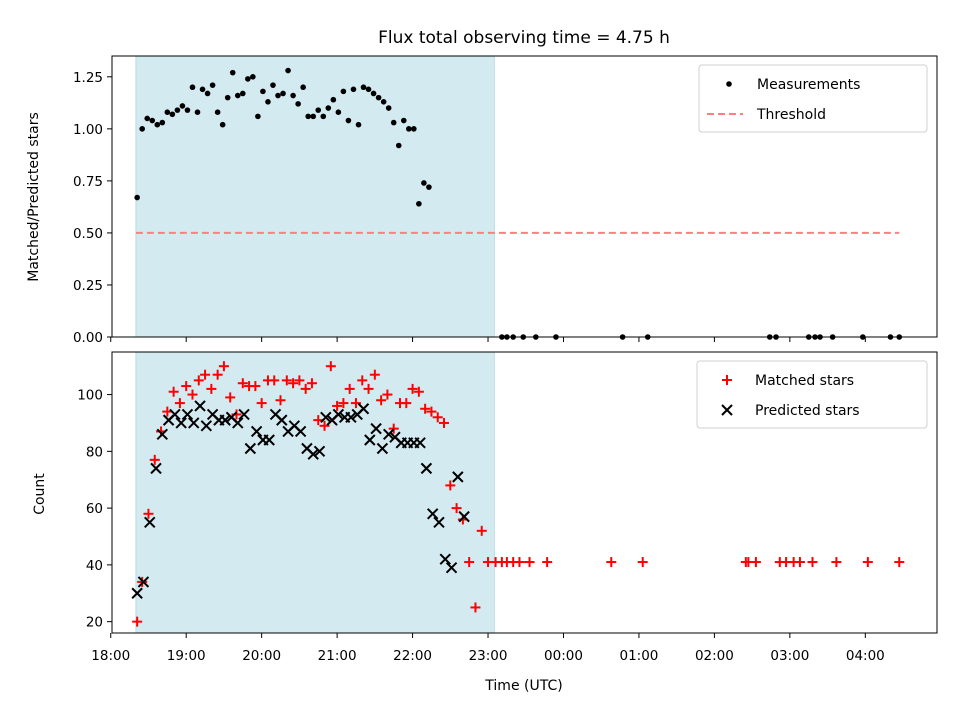  What do you see at coordinates (88, 78) in the screenshot?
I see `ratio-y-tick-label: 1.25` at bounding box center [88, 78].